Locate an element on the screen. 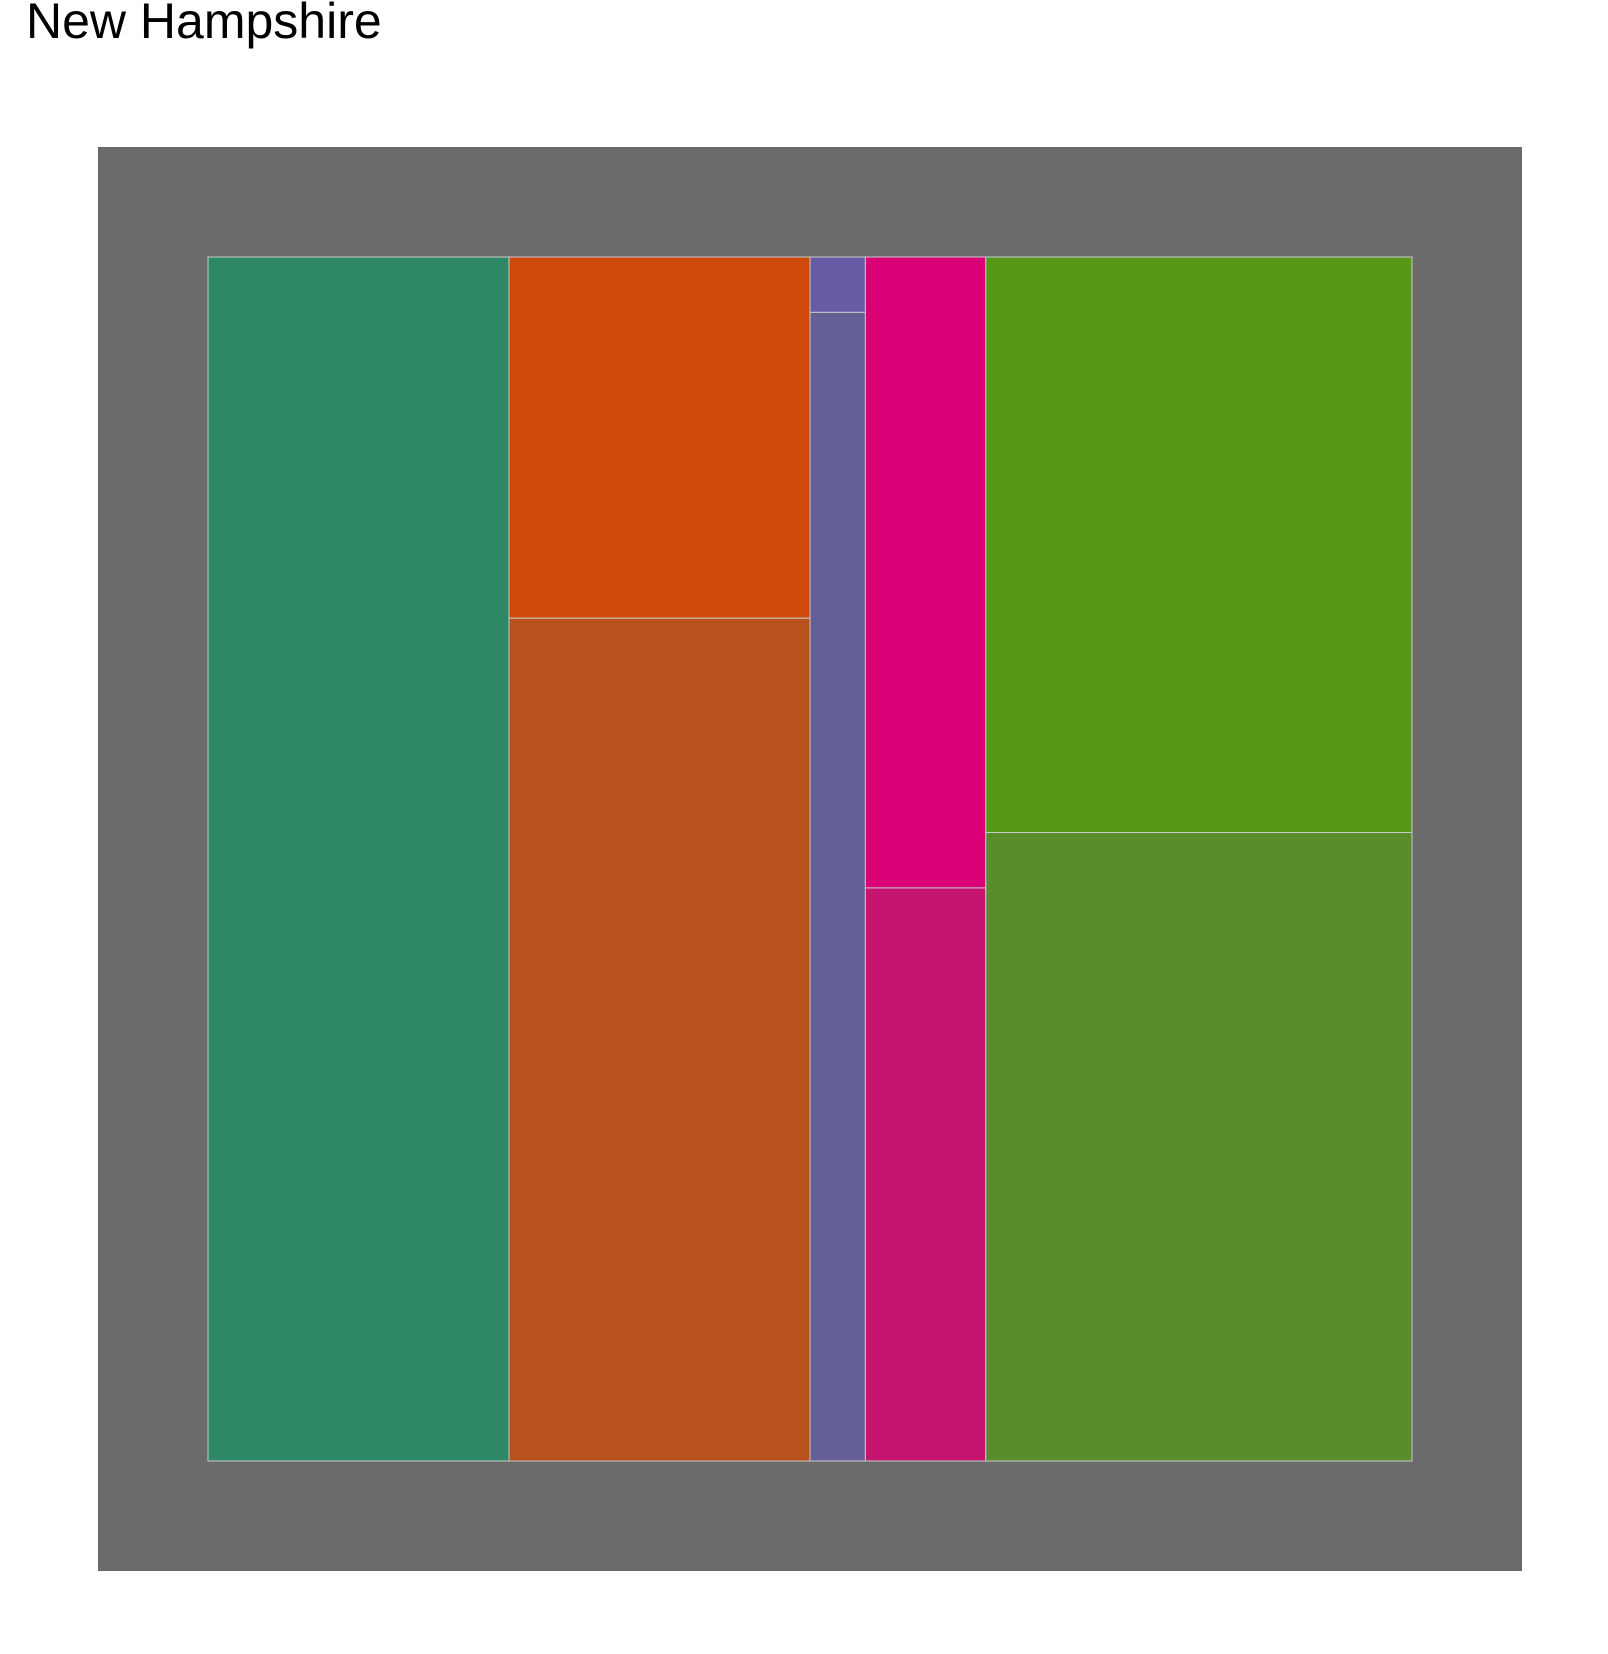 The image size is (1608, 1654). chart-title: New Hampshire is located at coordinates (204, 24).